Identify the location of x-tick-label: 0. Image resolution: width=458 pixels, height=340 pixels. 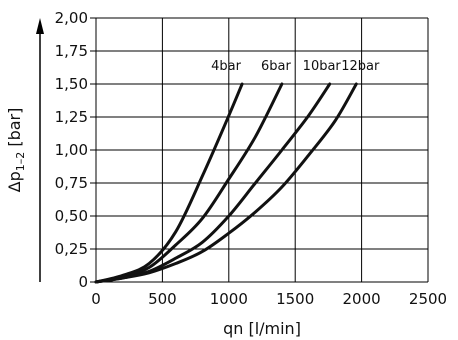
(96, 299).